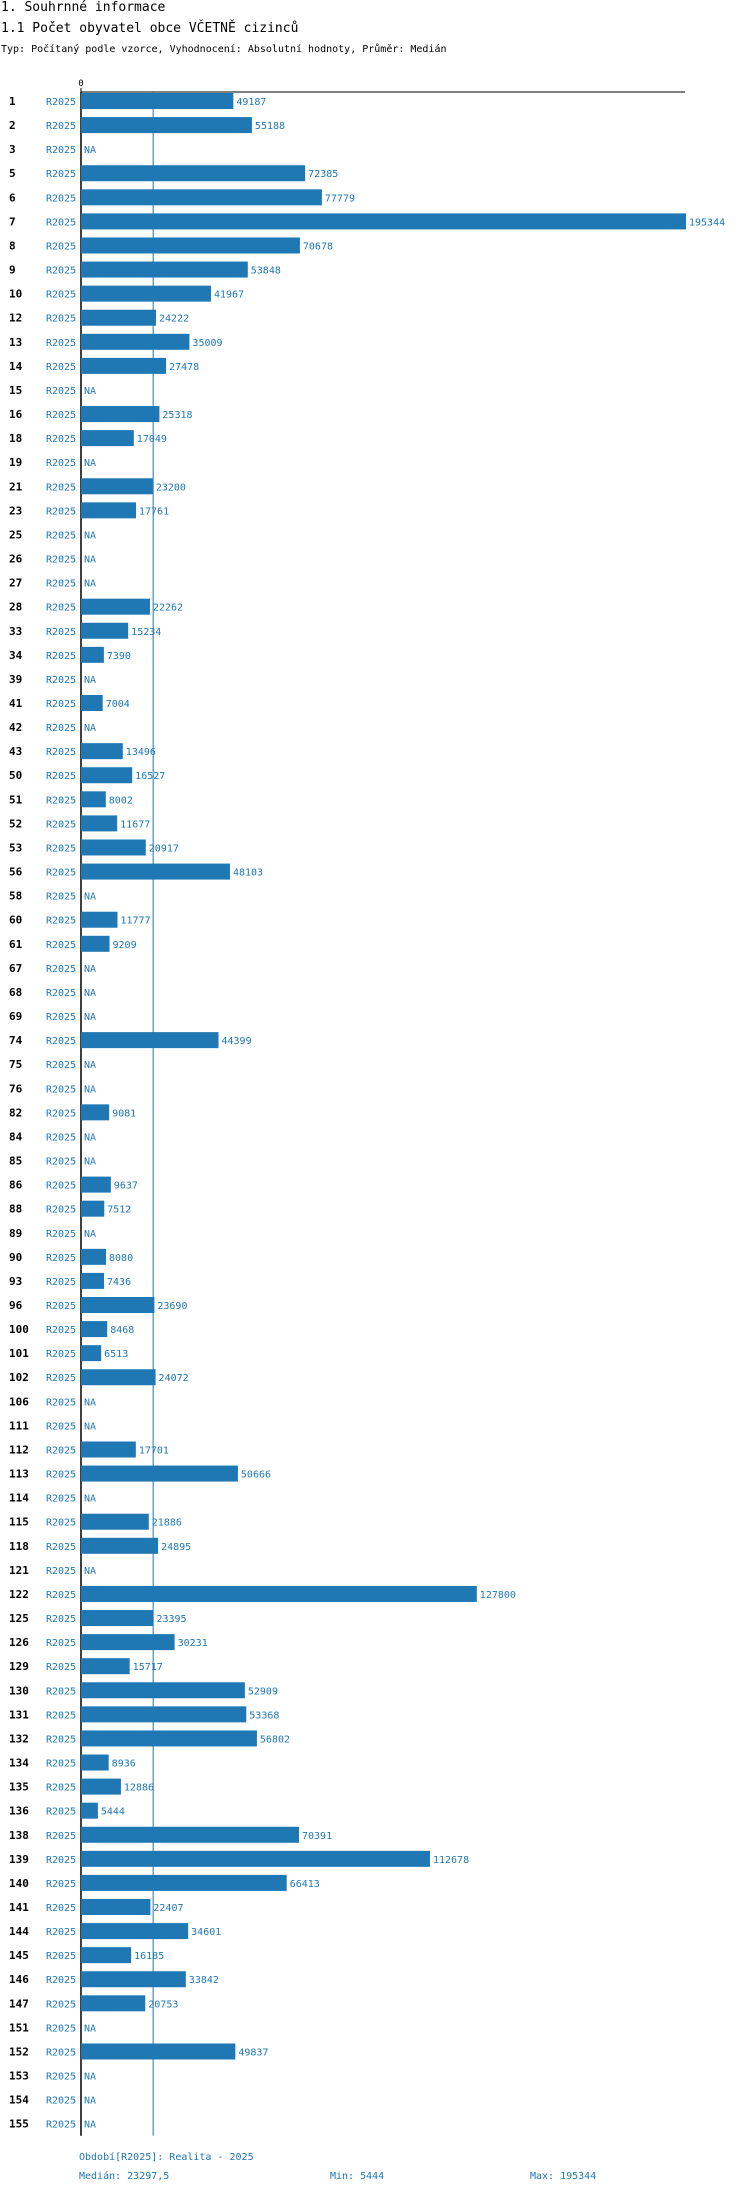  Describe the element at coordinates (15, 462) in the screenshot. I see `category-label: 19` at that location.